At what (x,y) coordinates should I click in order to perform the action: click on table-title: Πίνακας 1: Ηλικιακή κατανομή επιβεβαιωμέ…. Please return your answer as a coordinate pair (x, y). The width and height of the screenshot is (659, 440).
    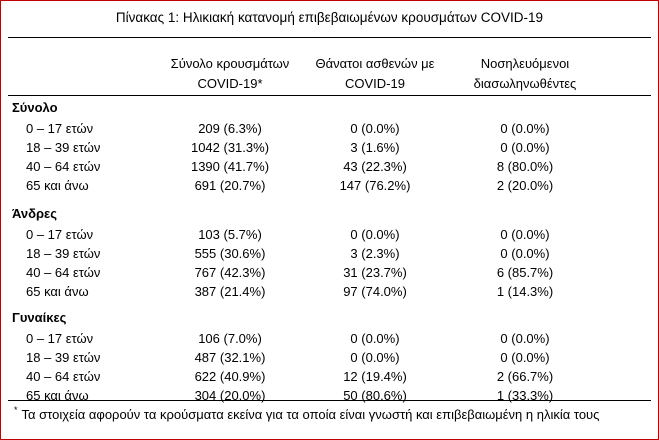
    Looking at the image, I should click on (329, 17).